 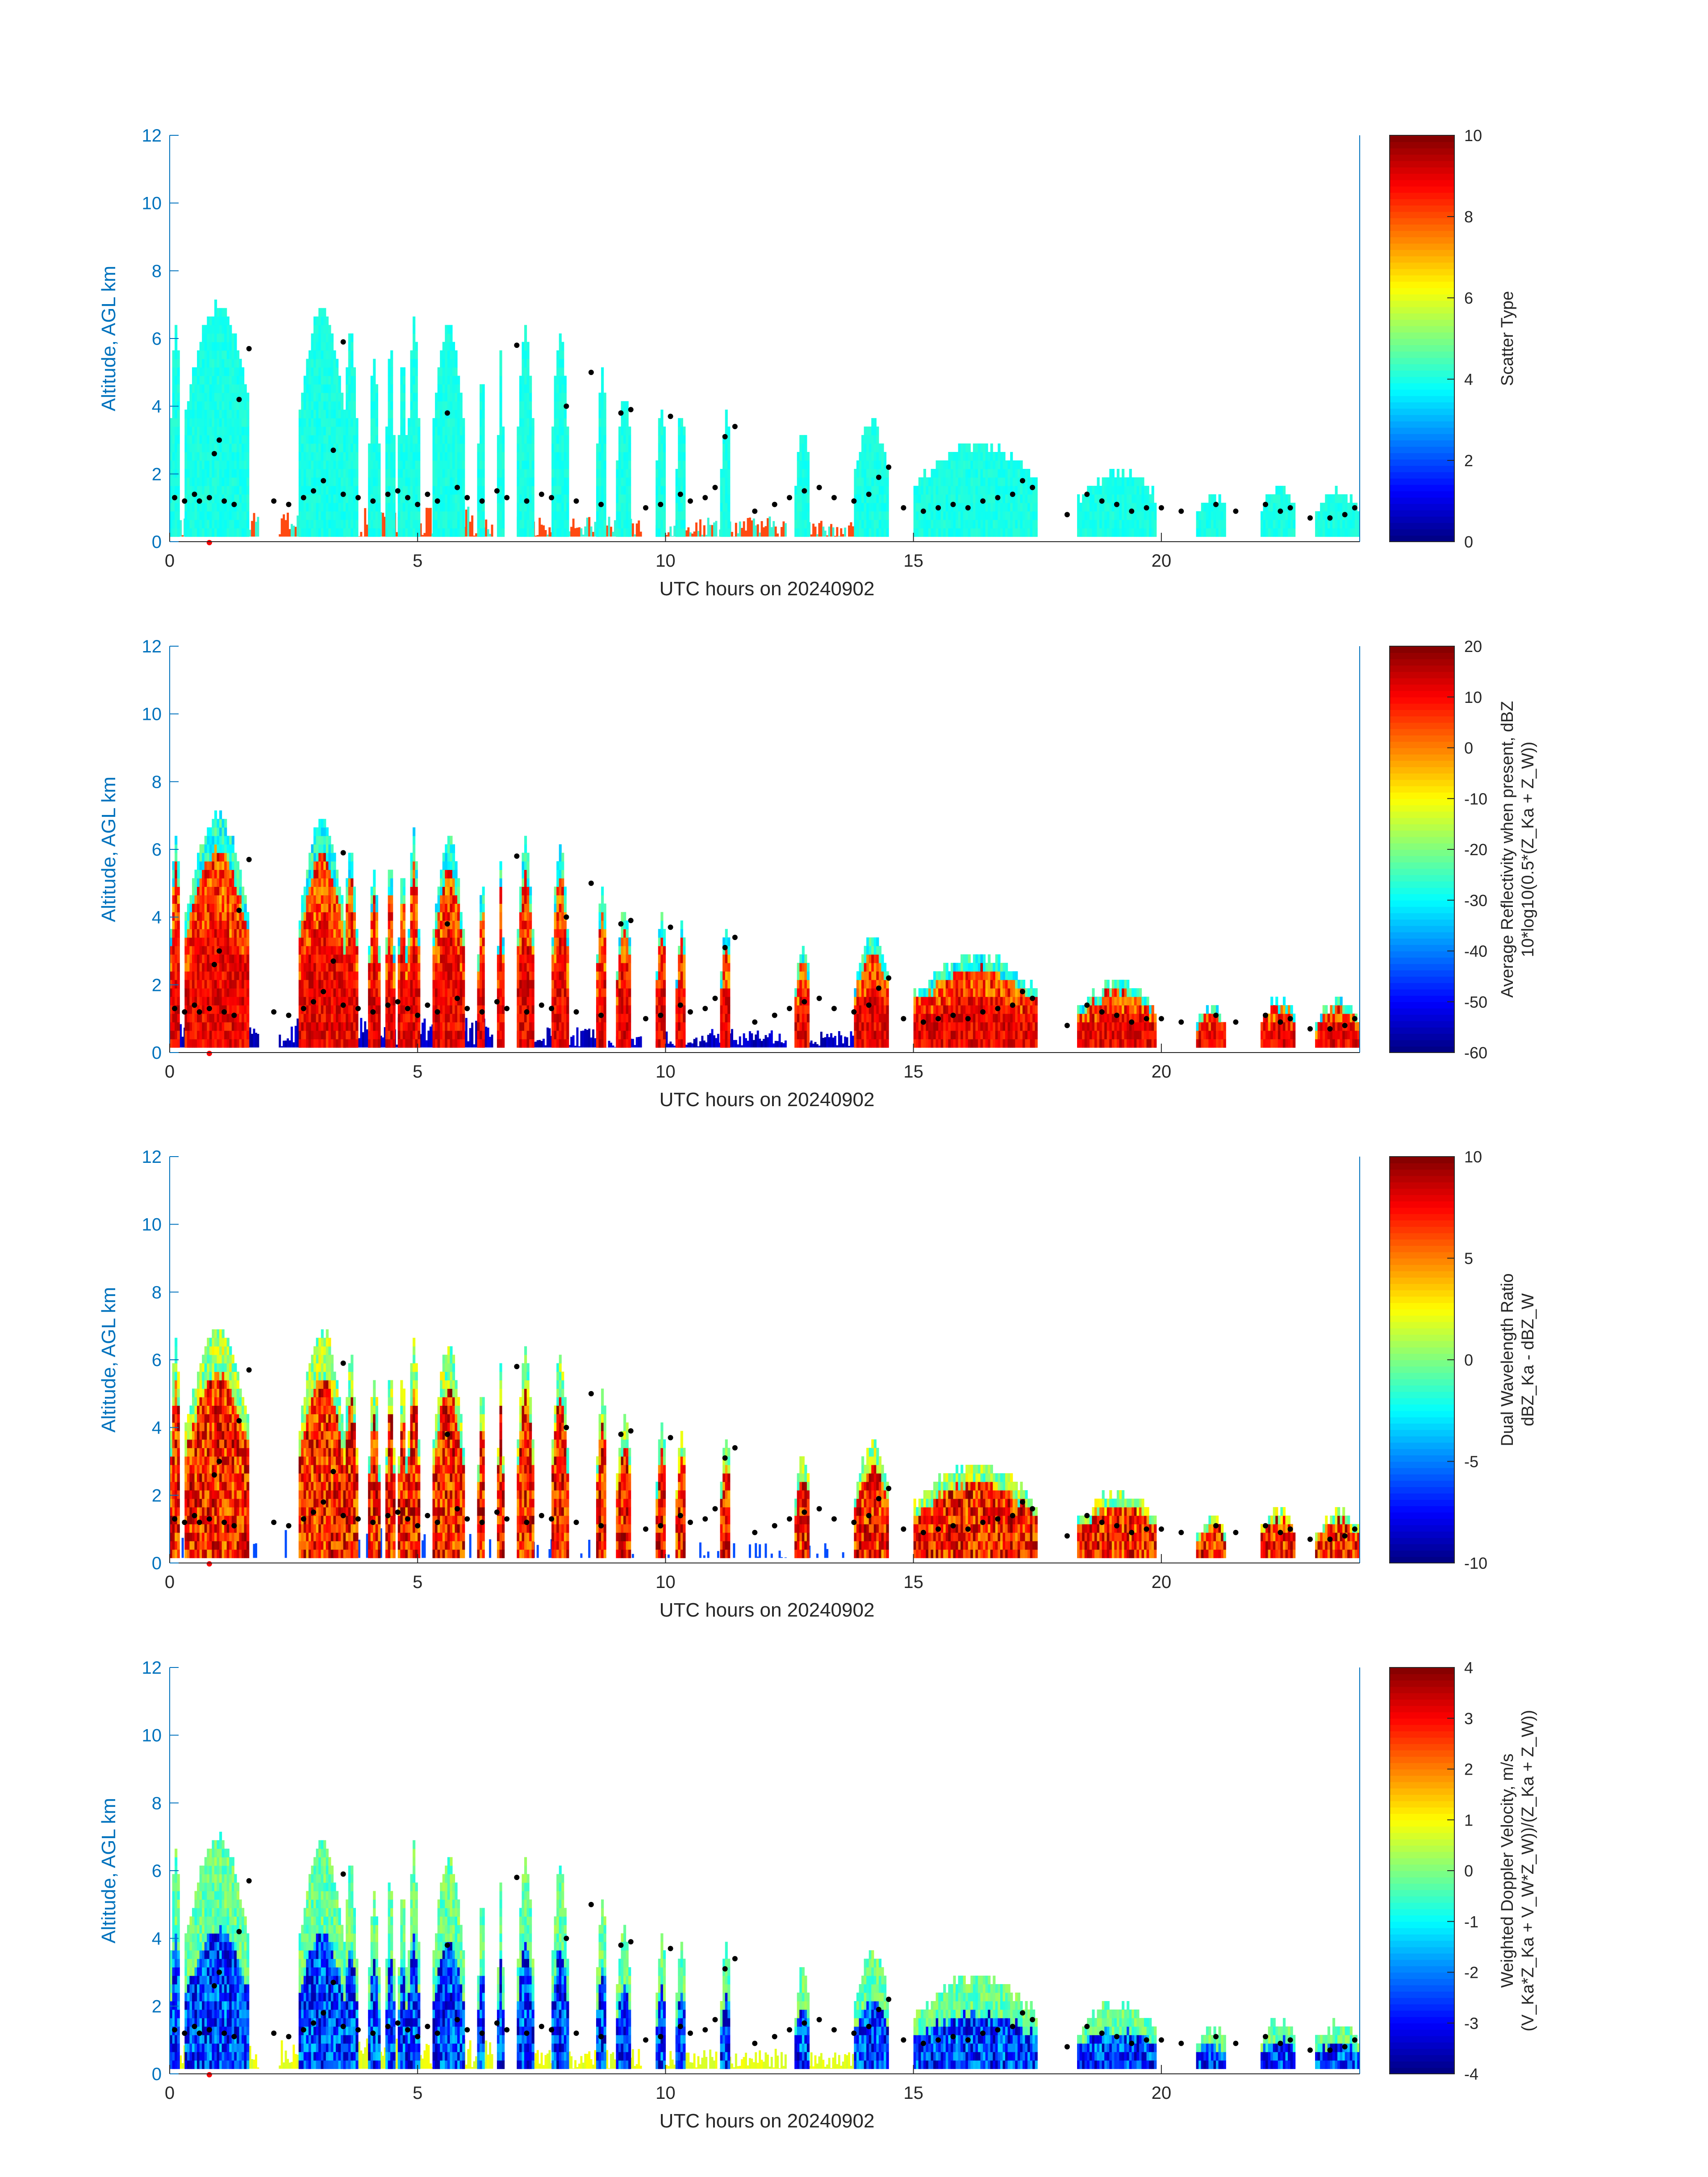 What do you see at coordinates (1422, 418) in the screenshot?
I see `colorbar-swatch` at bounding box center [1422, 418].